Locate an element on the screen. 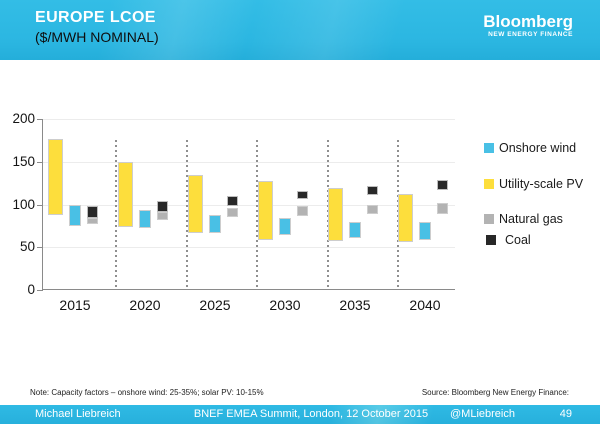  legend-item-coal: Coal is located at coordinates (508, 240).